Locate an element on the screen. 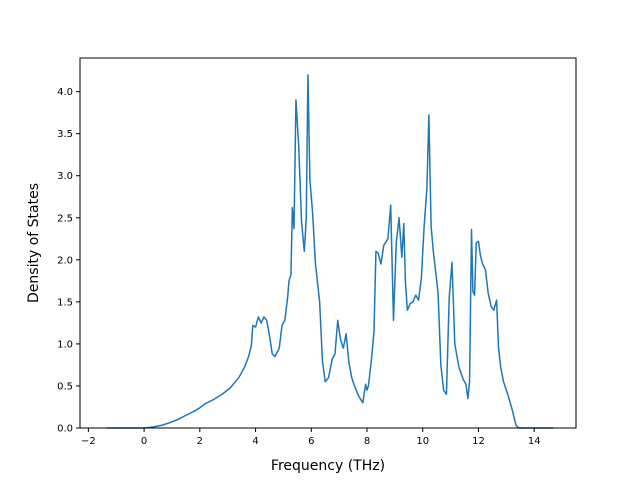  y-axis-ticks: 0.0 0.5 1.0 1.5 2.0 2.5 3.0 3.5 4.0 is located at coordinates (68, 261).